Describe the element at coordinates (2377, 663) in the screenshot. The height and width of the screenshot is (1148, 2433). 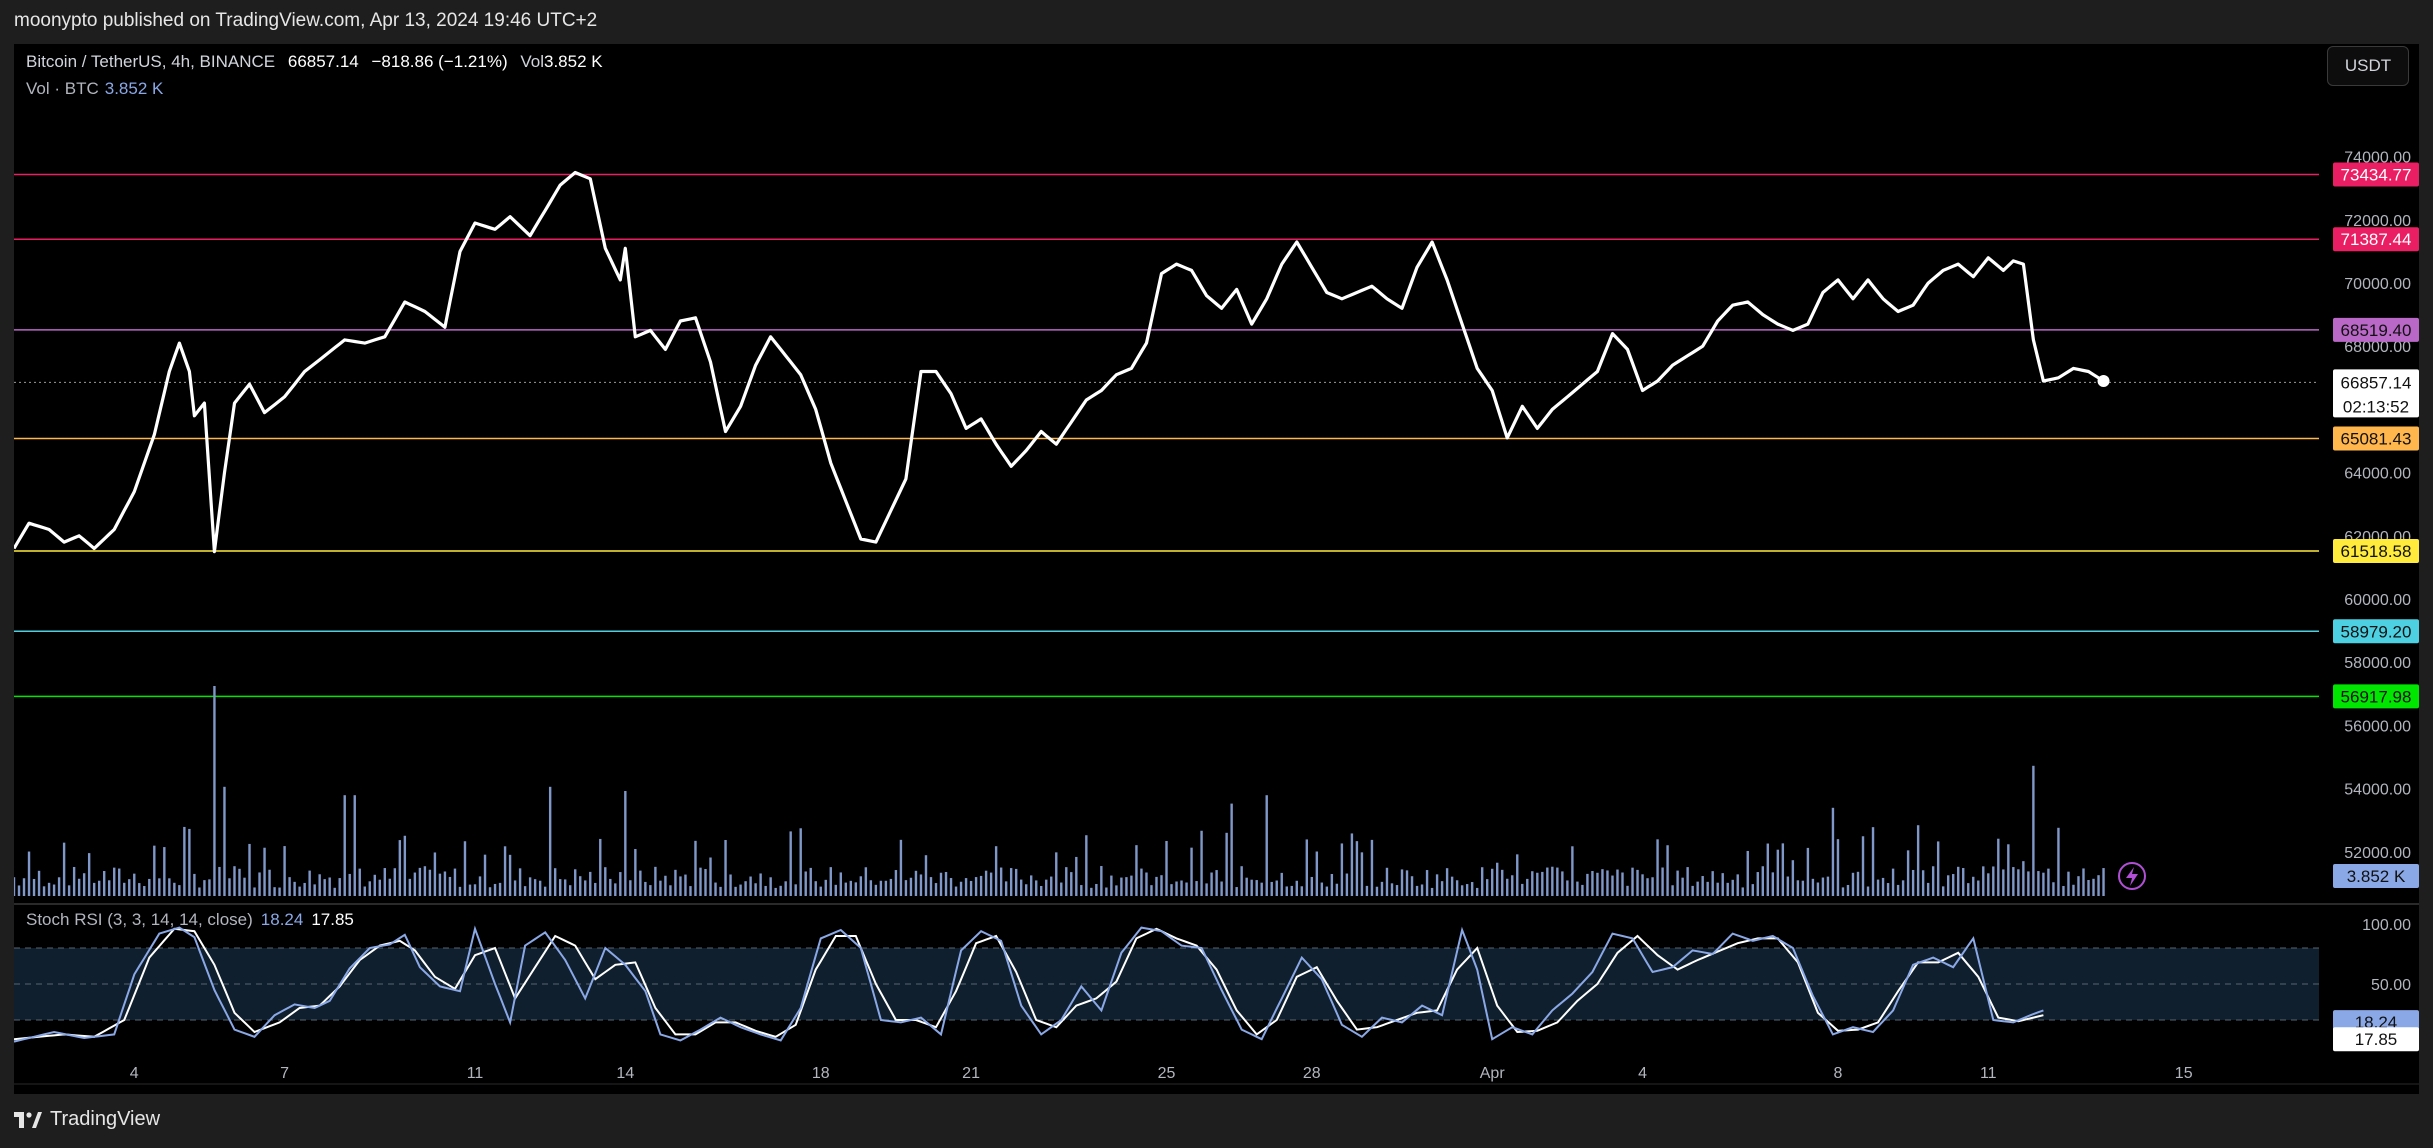
I see `y-axis-tick: 58000.00` at that location.